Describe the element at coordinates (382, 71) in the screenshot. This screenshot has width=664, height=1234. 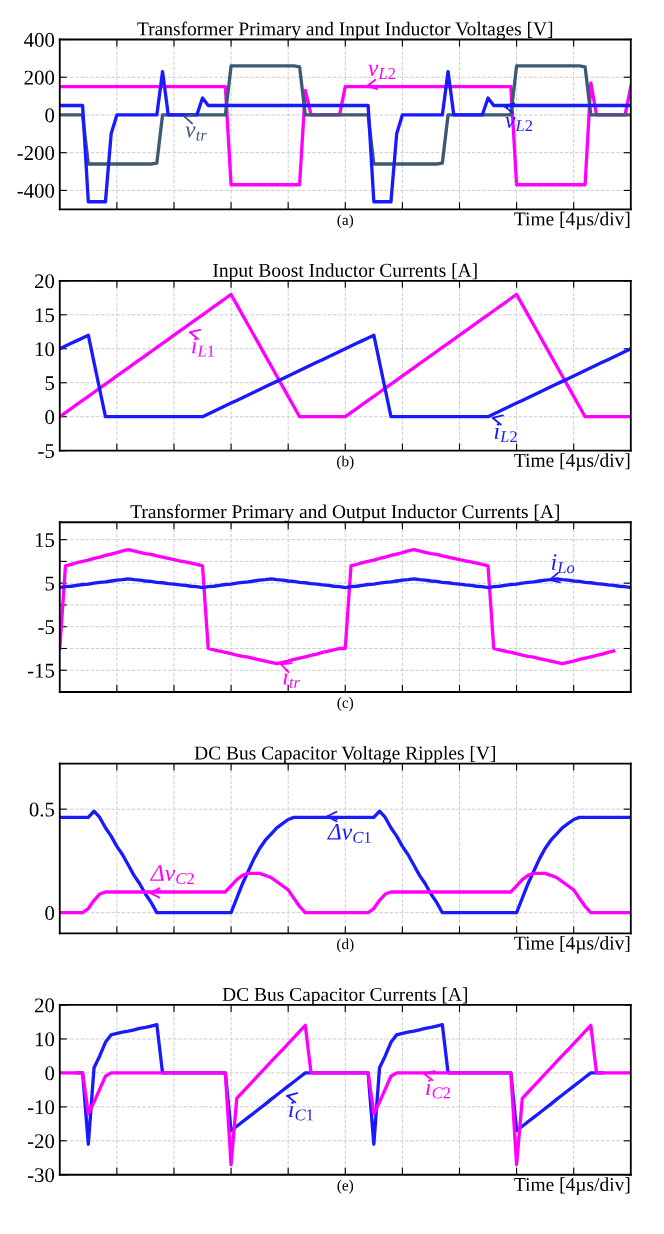
I see `legend-label: v$_{L2}$` at that location.